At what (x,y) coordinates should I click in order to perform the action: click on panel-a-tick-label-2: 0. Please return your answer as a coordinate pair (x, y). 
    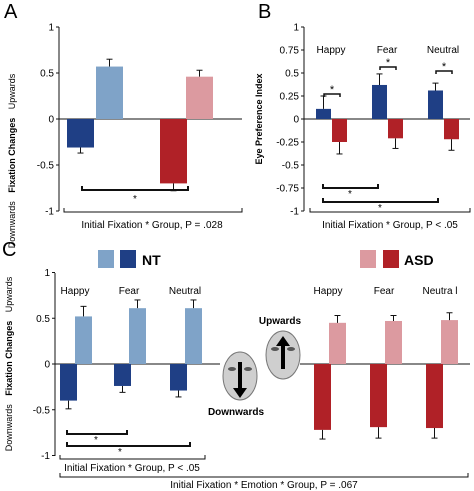
    Looking at the image, I should click on (51, 120).